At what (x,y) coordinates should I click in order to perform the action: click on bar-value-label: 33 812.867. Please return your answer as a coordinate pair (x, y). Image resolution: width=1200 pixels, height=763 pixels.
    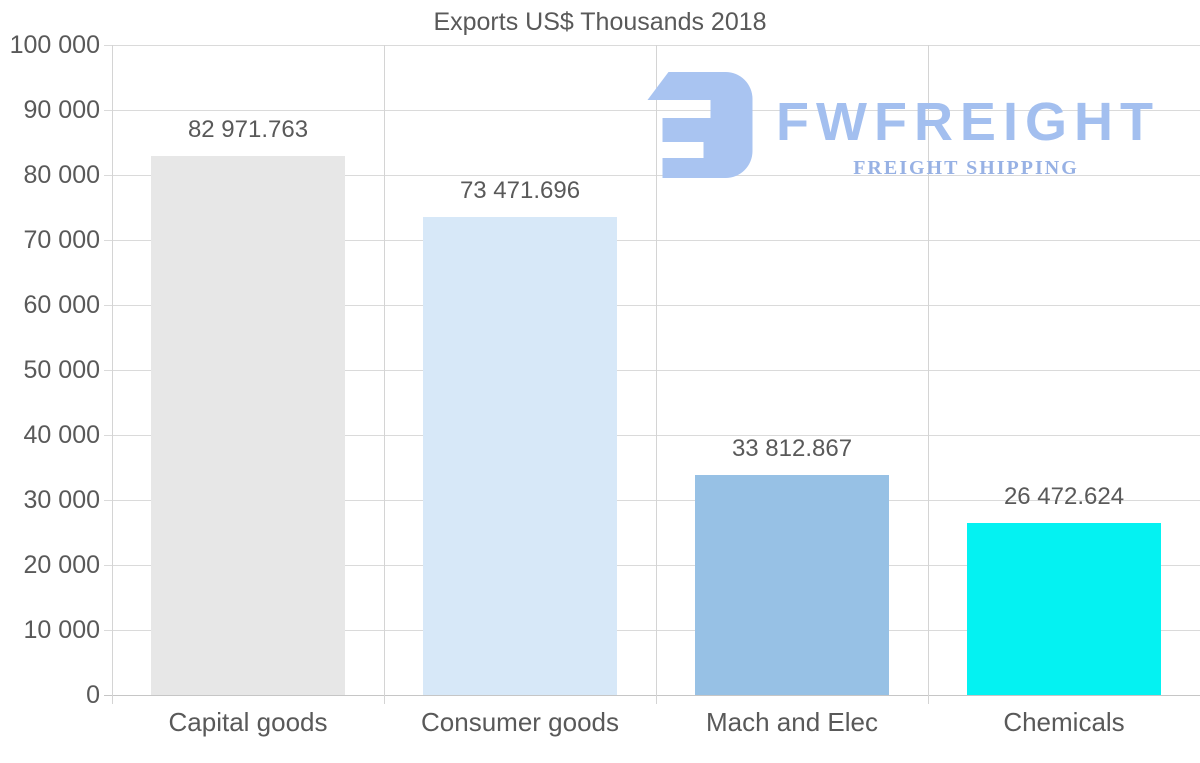
    Looking at the image, I should click on (792, 449).